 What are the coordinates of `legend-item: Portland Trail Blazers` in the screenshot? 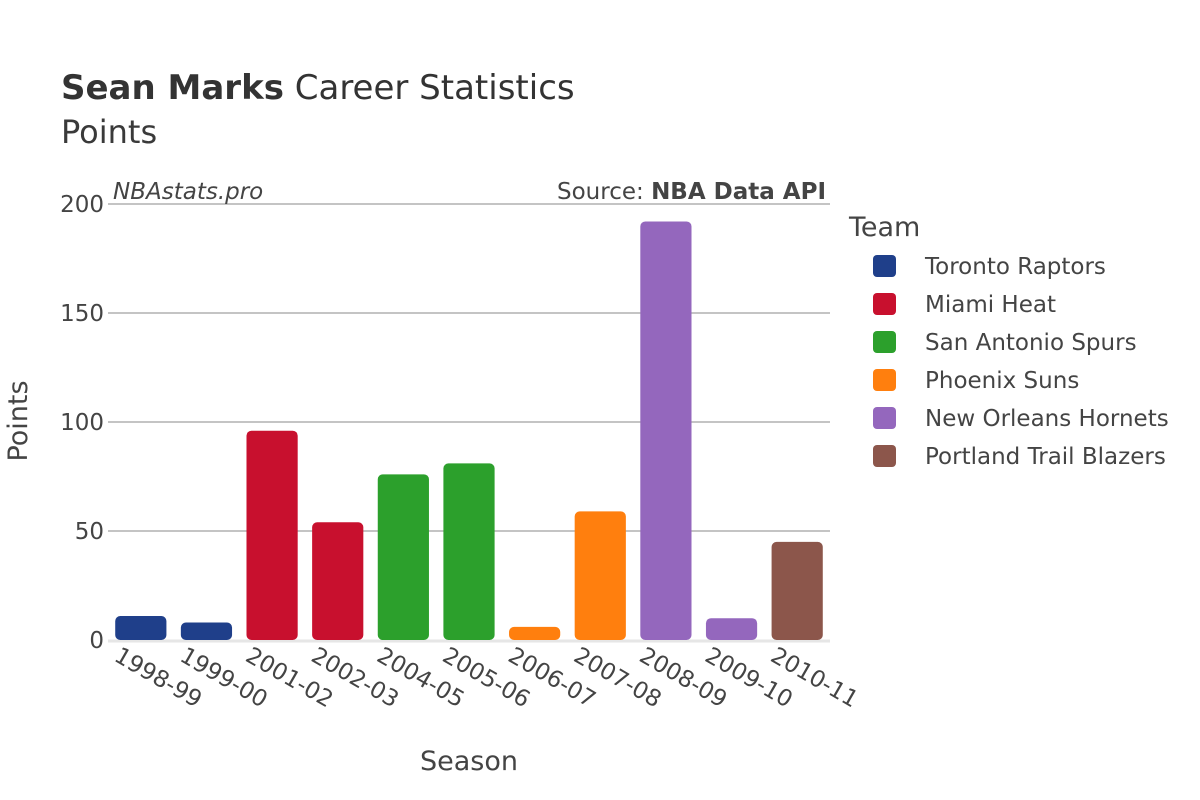 It's located at (1019, 457).